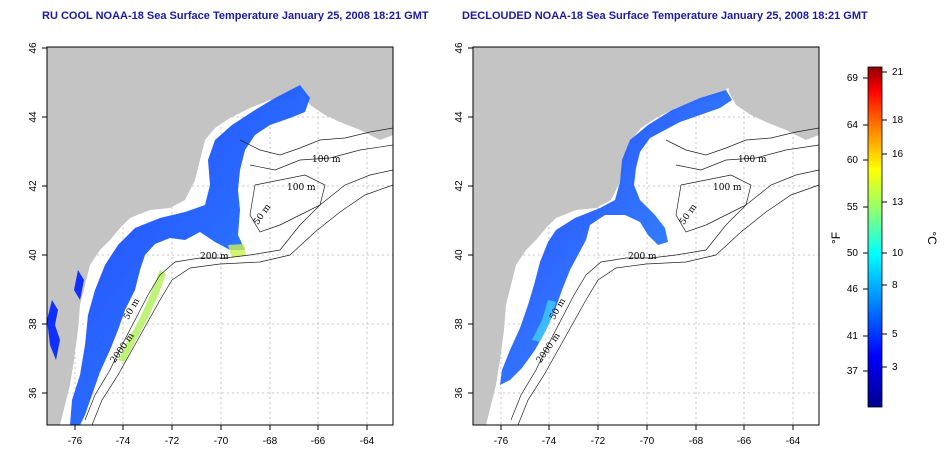 This screenshot has height=475, width=950. I want to click on right-canada-land, so click(772, 100).